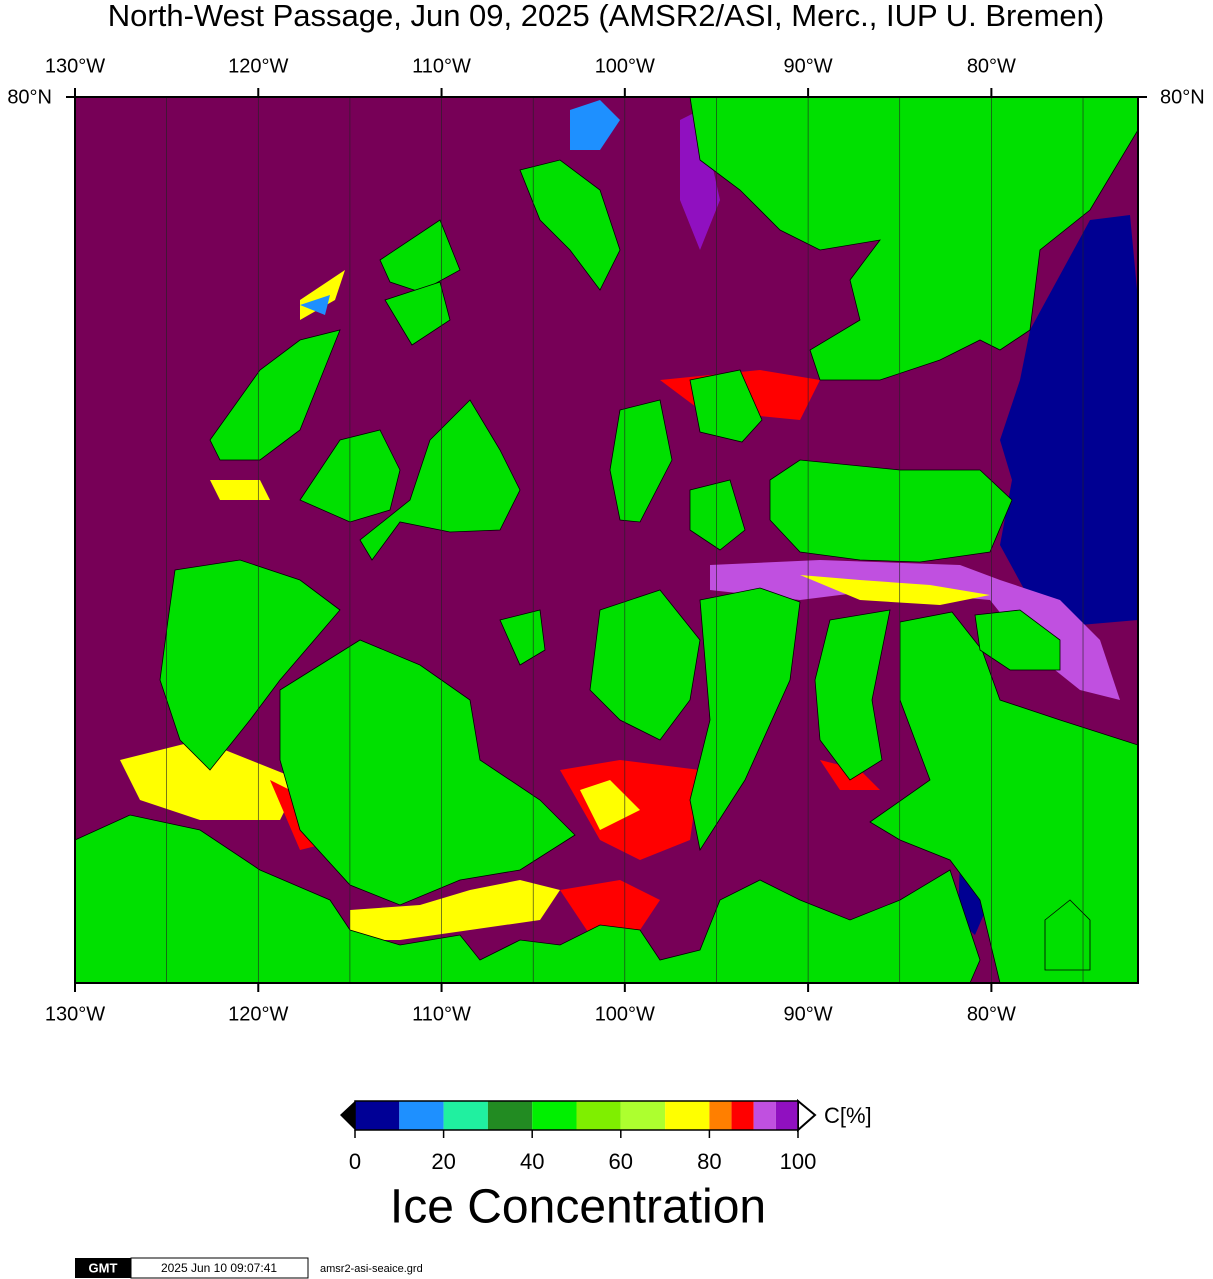 This screenshot has height=1279, width=1213. Describe the element at coordinates (798, 1161) in the screenshot. I see `colorbar-tick-label: 100` at that location.